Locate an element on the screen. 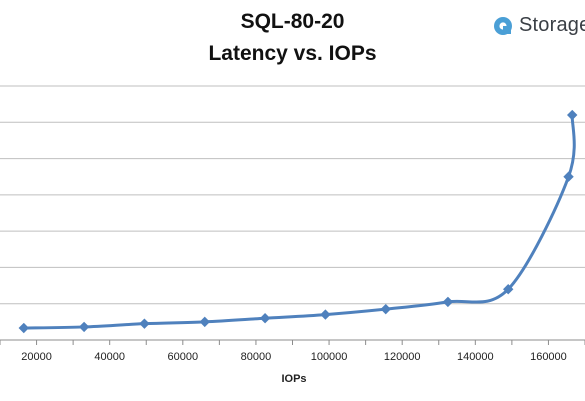 The width and height of the screenshot is (585, 401). x-tick-label-80000: 80000 is located at coordinates (256, 357).